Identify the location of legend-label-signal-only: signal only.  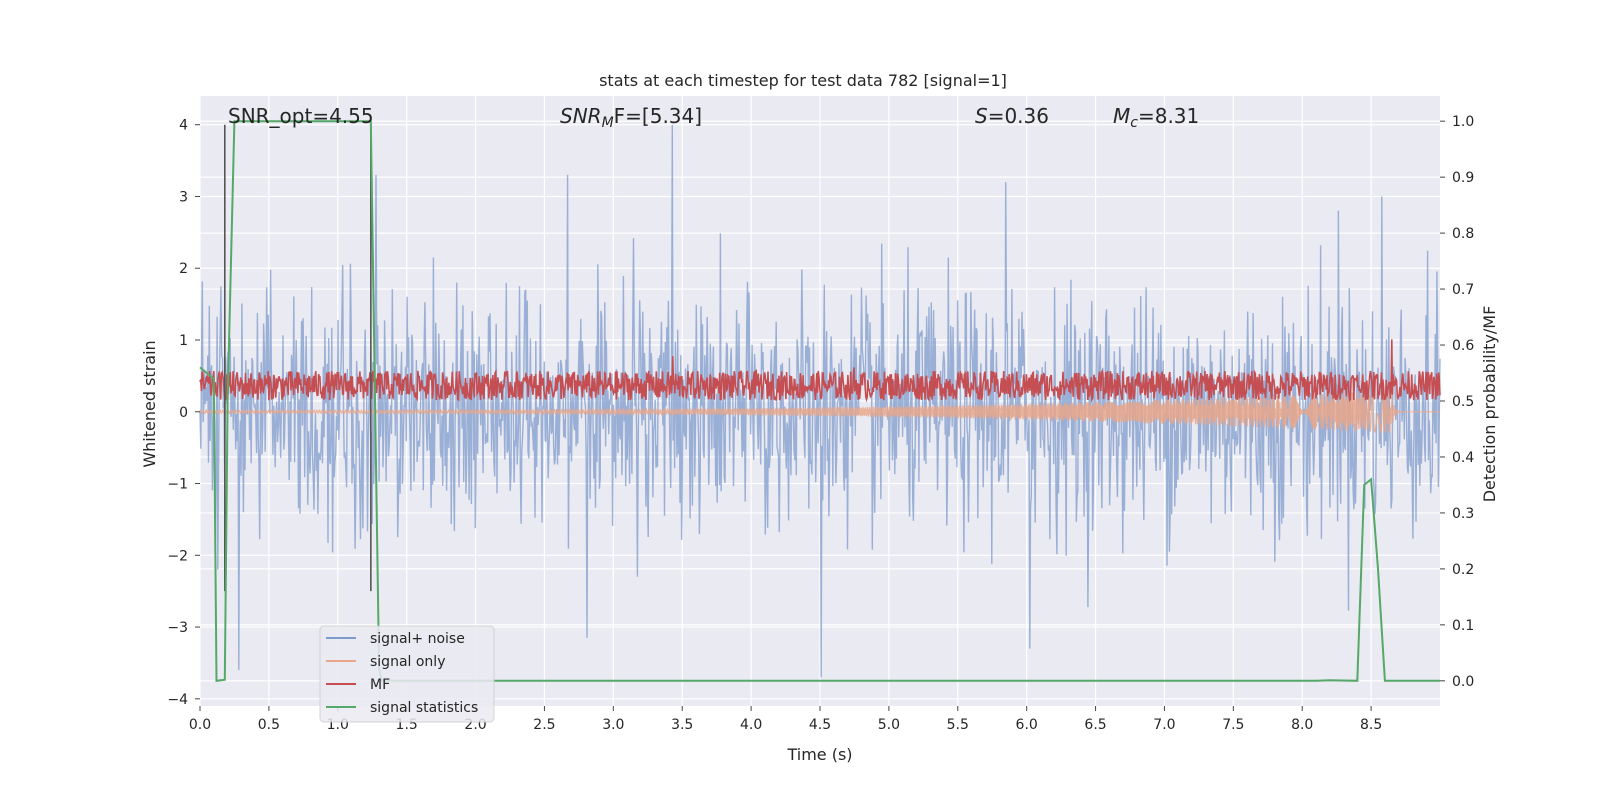
(407, 662).